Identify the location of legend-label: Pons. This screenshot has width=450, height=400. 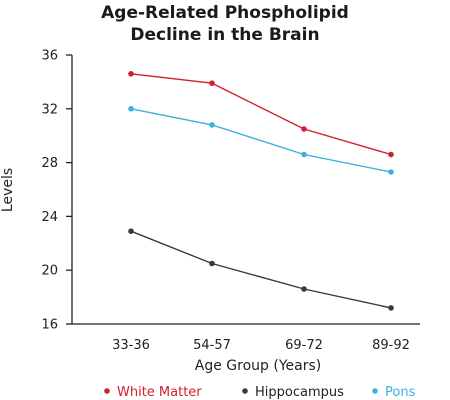
(400, 392).